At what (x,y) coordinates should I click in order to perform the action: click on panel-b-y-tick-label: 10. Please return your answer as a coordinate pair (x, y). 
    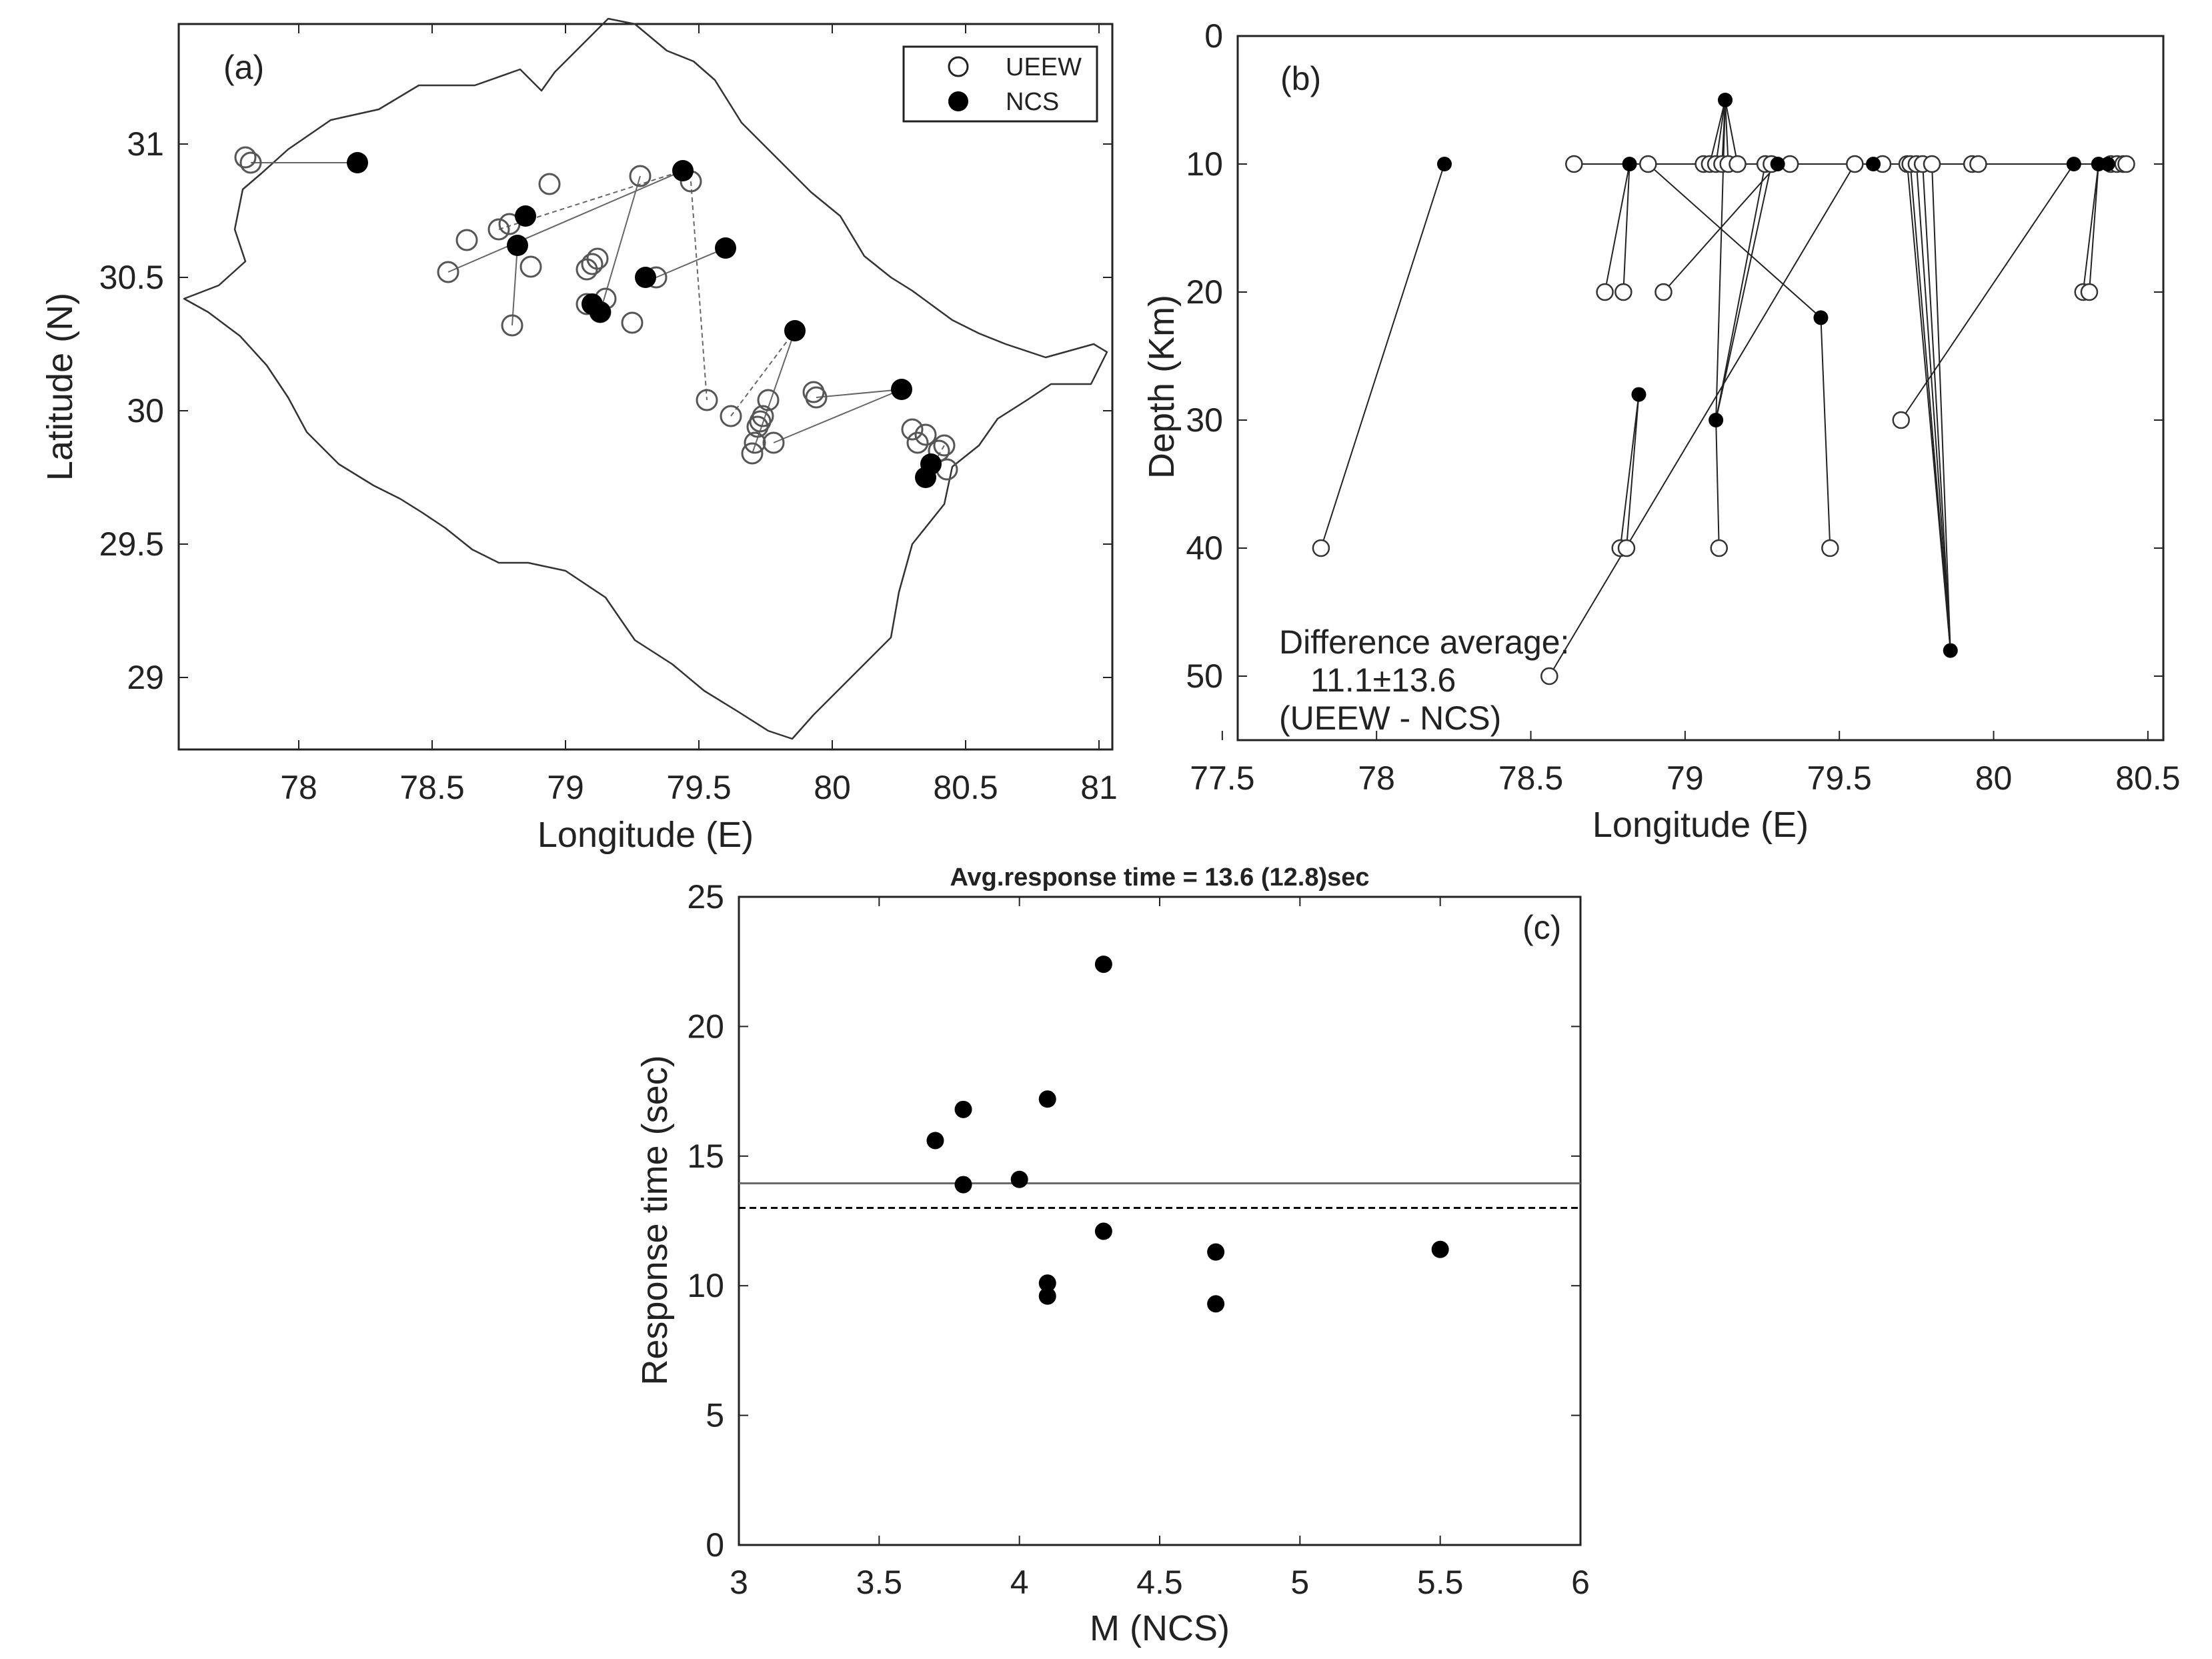
    Looking at the image, I should click on (1204, 164).